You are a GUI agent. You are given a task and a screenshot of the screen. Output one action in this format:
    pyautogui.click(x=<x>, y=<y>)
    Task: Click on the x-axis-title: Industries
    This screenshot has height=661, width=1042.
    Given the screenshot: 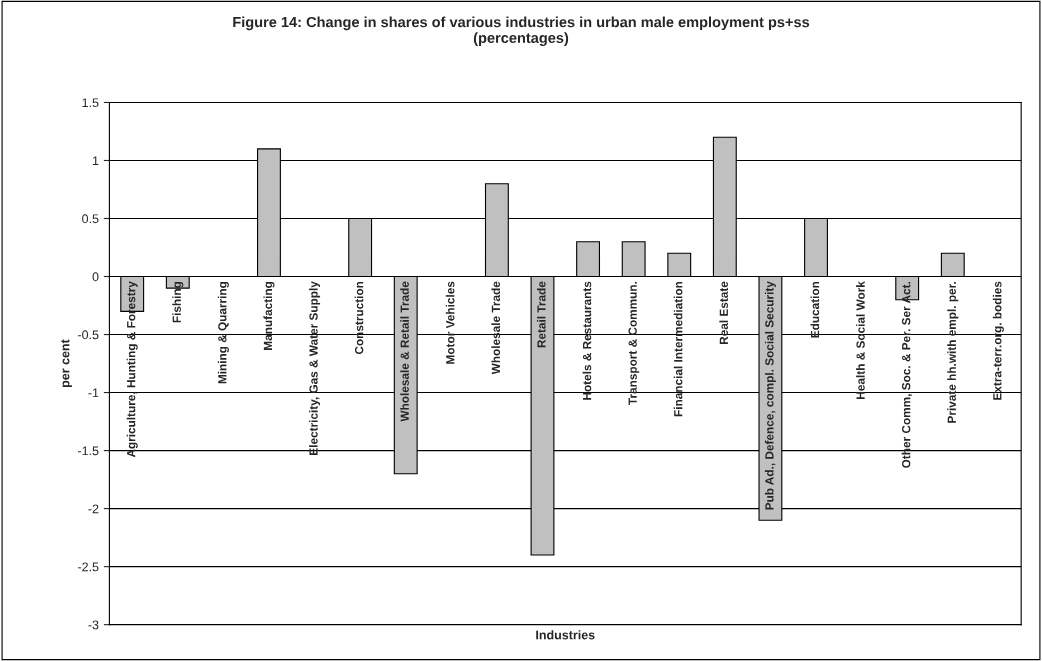 What is the action you would take?
    pyautogui.click(x=565, y=635)
    